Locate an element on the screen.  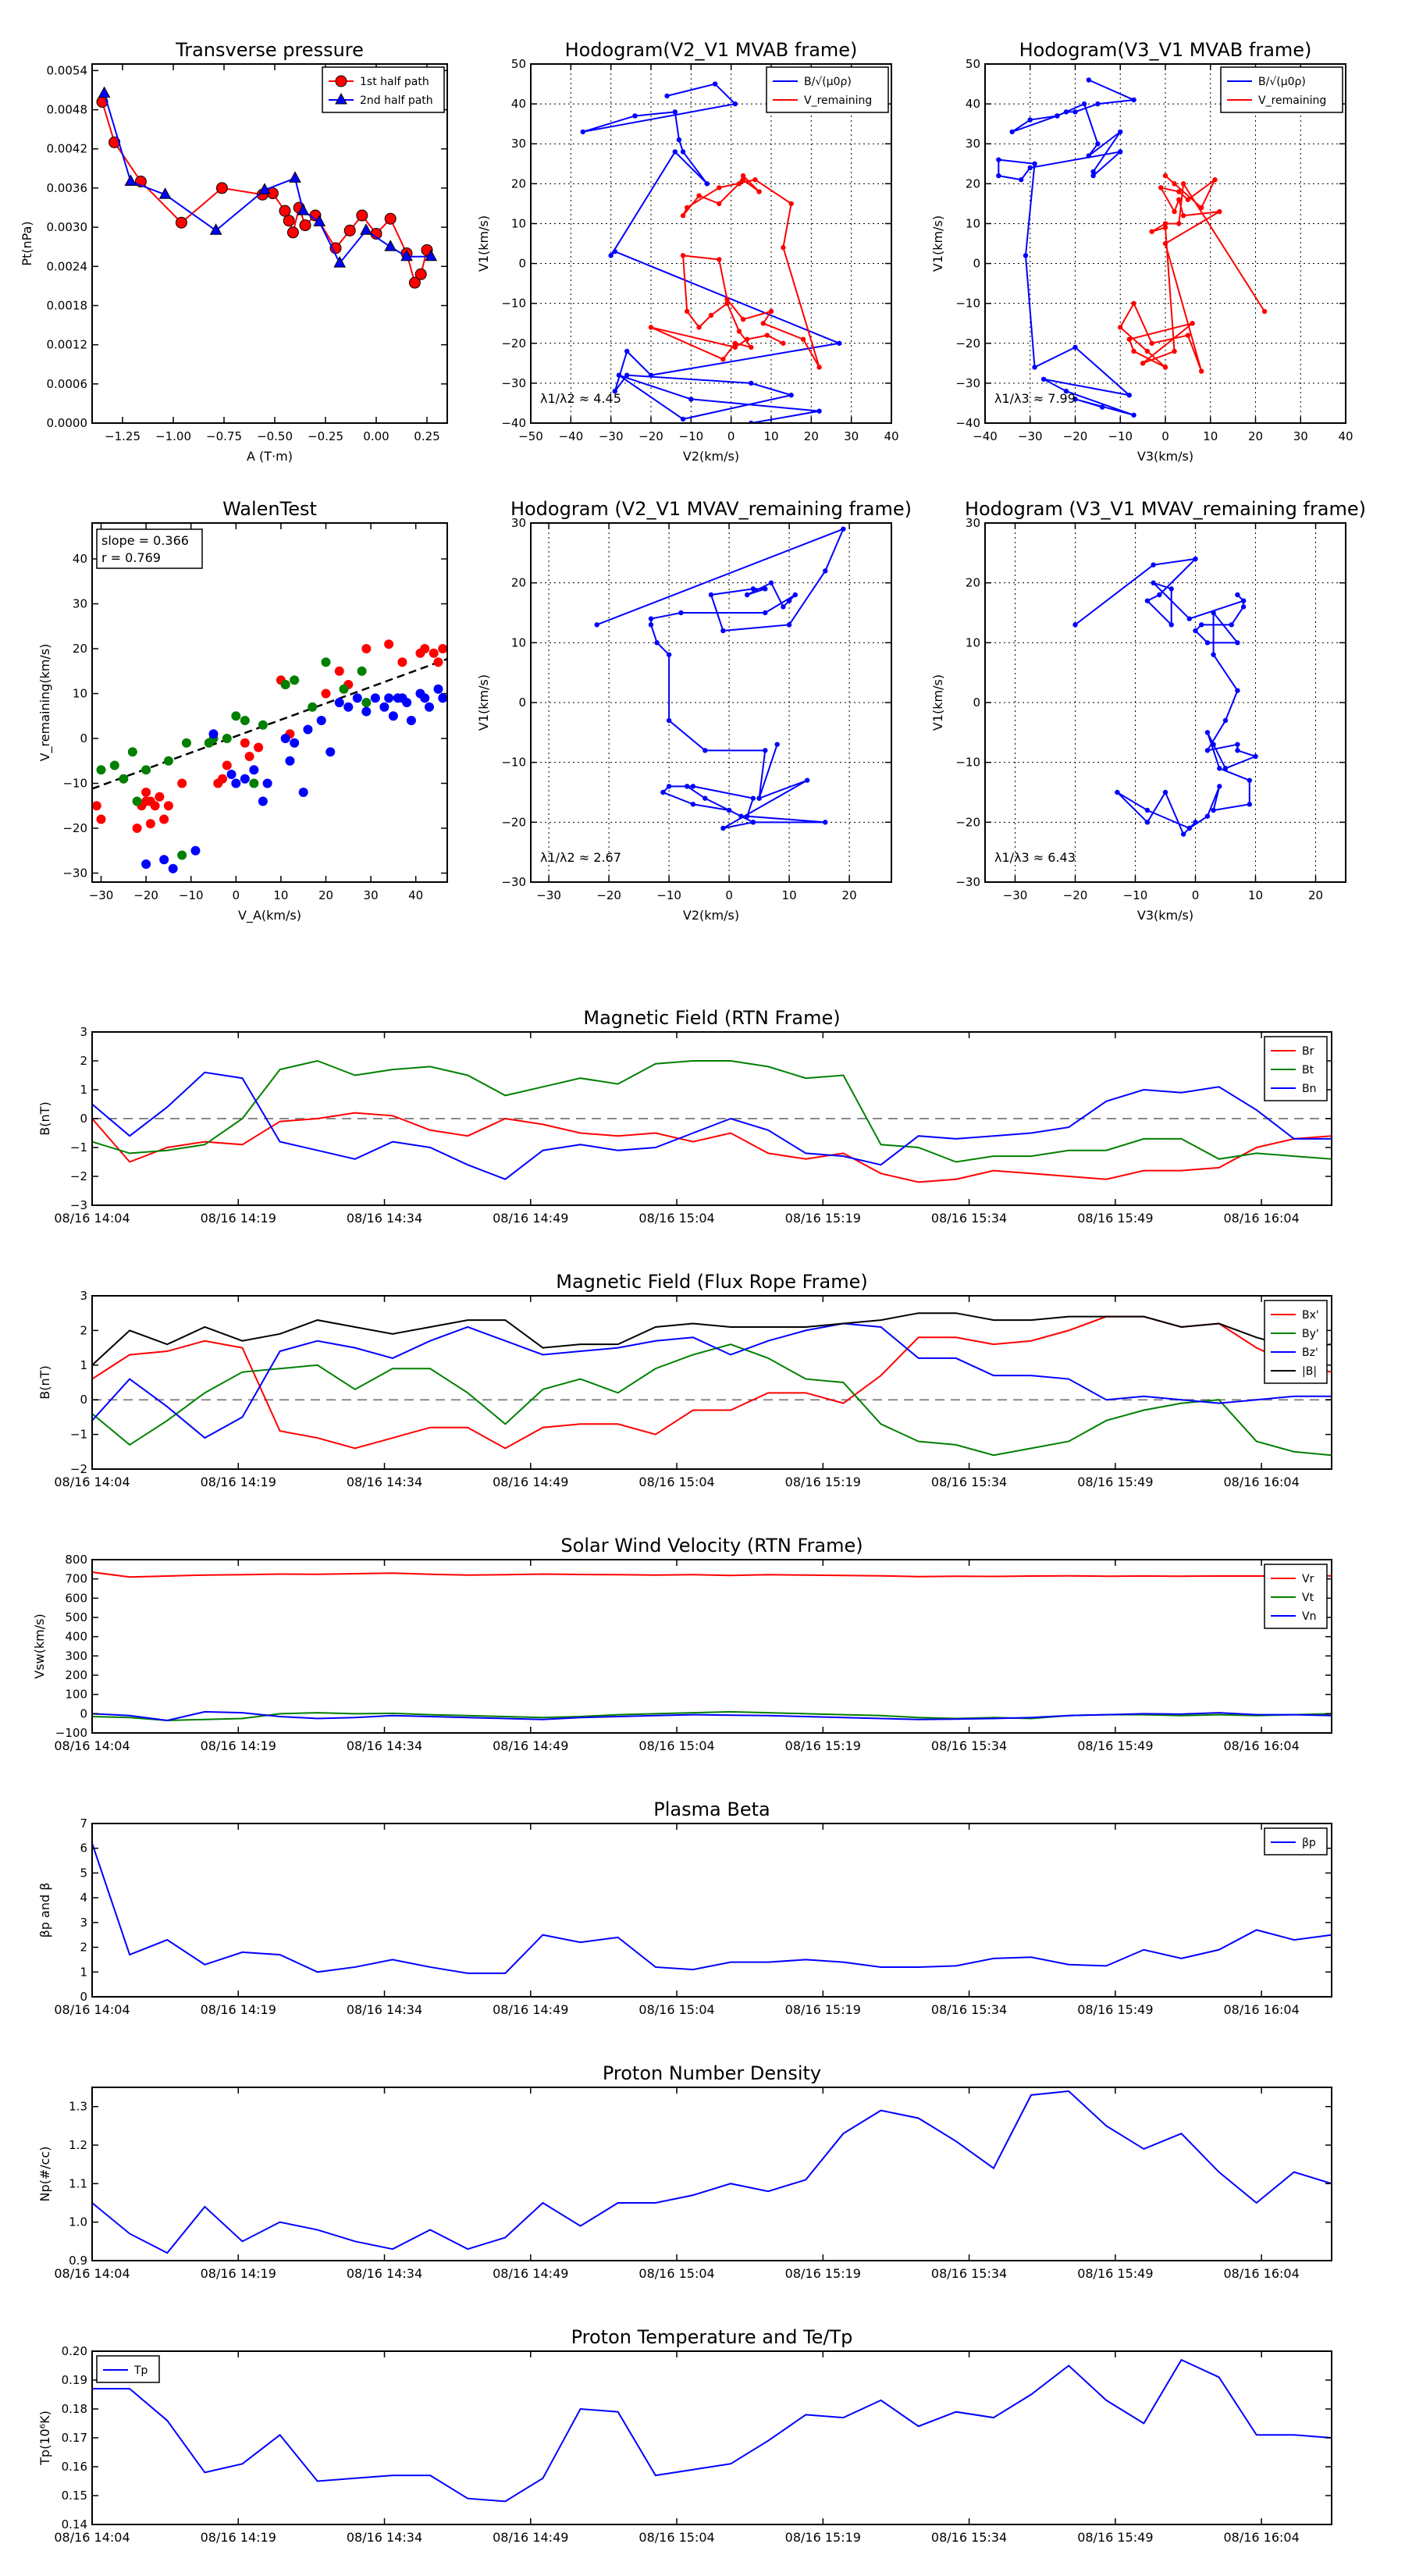
y-tick-label: −2 is located at coordinates (78, 1469).